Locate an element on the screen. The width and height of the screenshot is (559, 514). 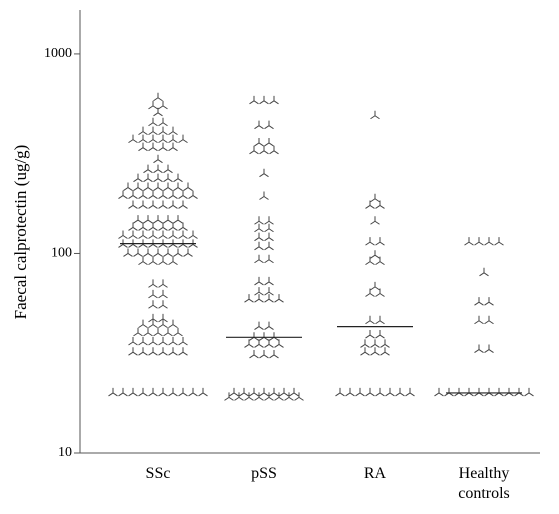
x-tick-label: Healthy controls is located at coordinates (484, 483).